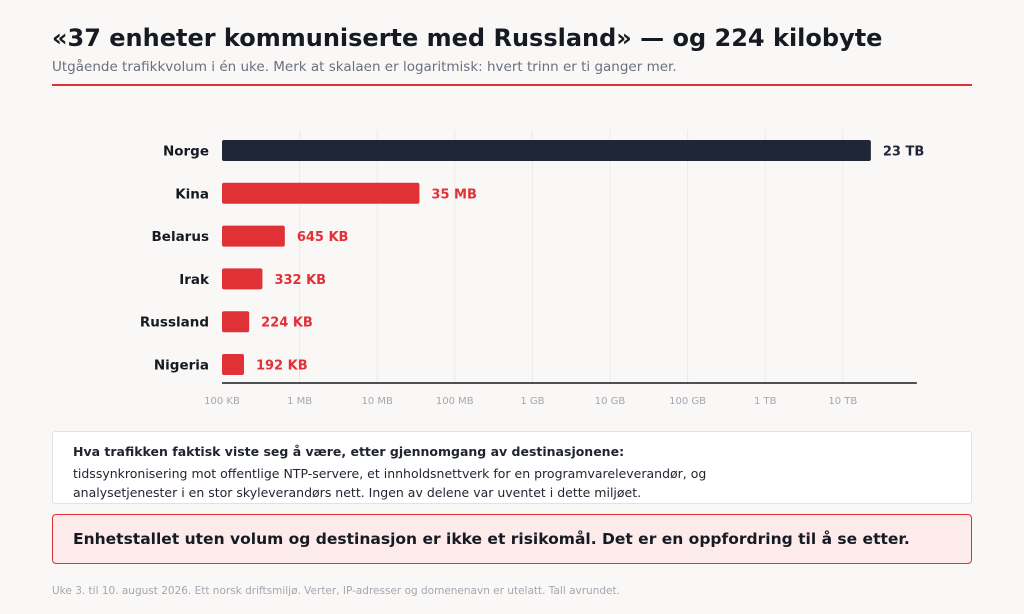  Describe the element at coordinates (323, 237) in the screenshot. I see `value-label: 645 KB` at that location.